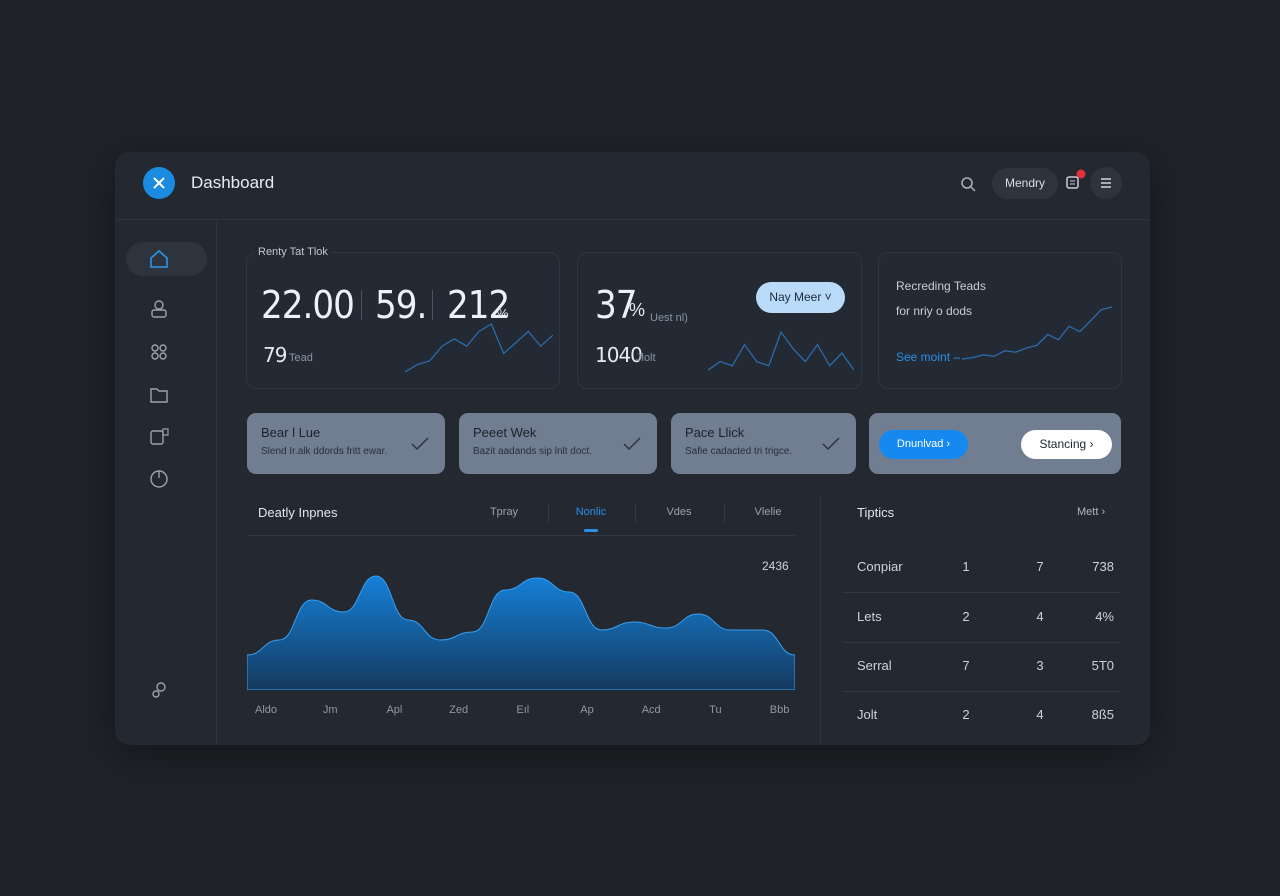 The image size is (1280, 896). Describe the element at coordinates (968, 184) in the screenshot. I see `search-icon` at that location.